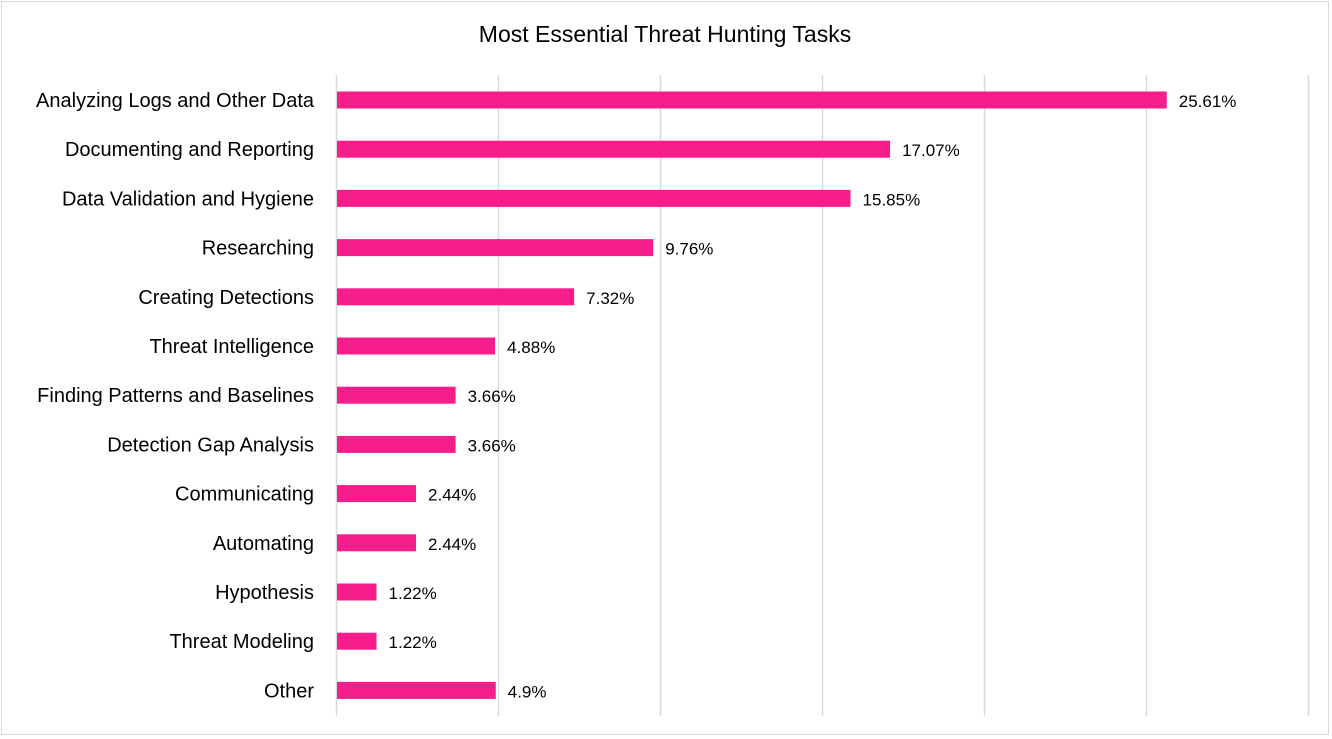 Image resolution: width=1332 pixels, height=739 pixels. Describe the element at coordinates (244, 495) in the screenshot. I see `category-label: Communicating` at that location.